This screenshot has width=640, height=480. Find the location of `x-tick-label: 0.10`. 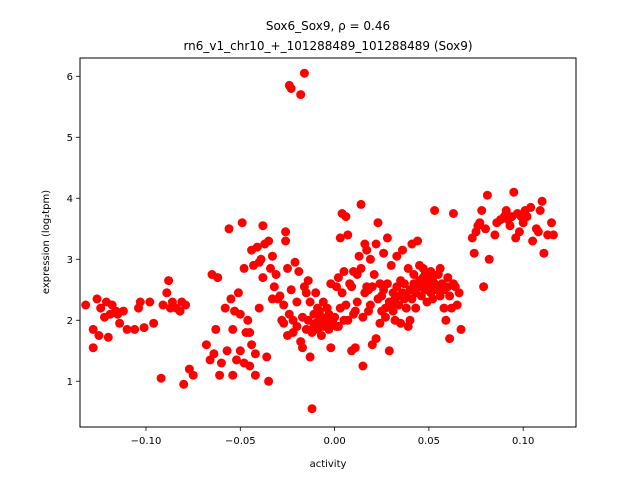

x-tick-label: 0.10 is located at coordinates (523, 441).